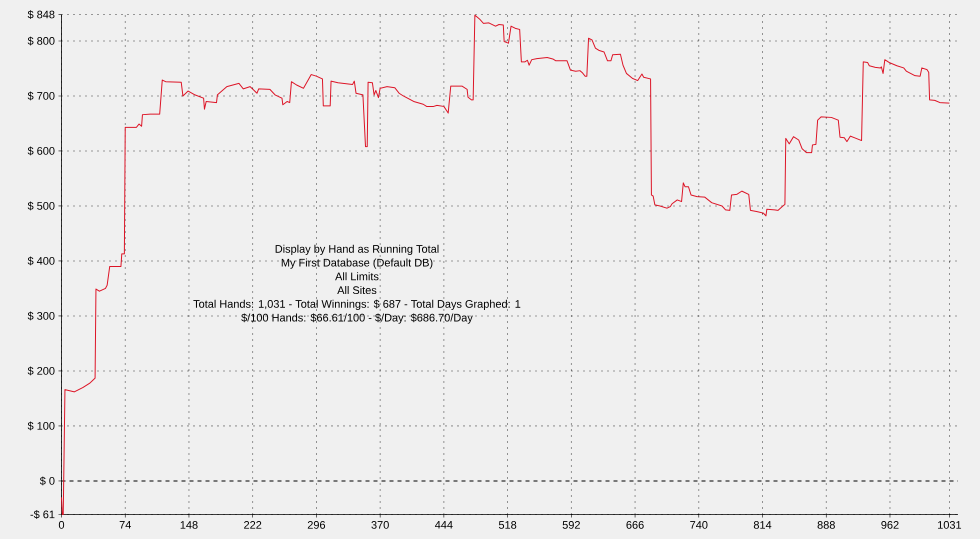  What do you see at coordinates (950, 525) in the screenshot?
I see `x-tick-label: 1031` at bounding box center [950, 525].